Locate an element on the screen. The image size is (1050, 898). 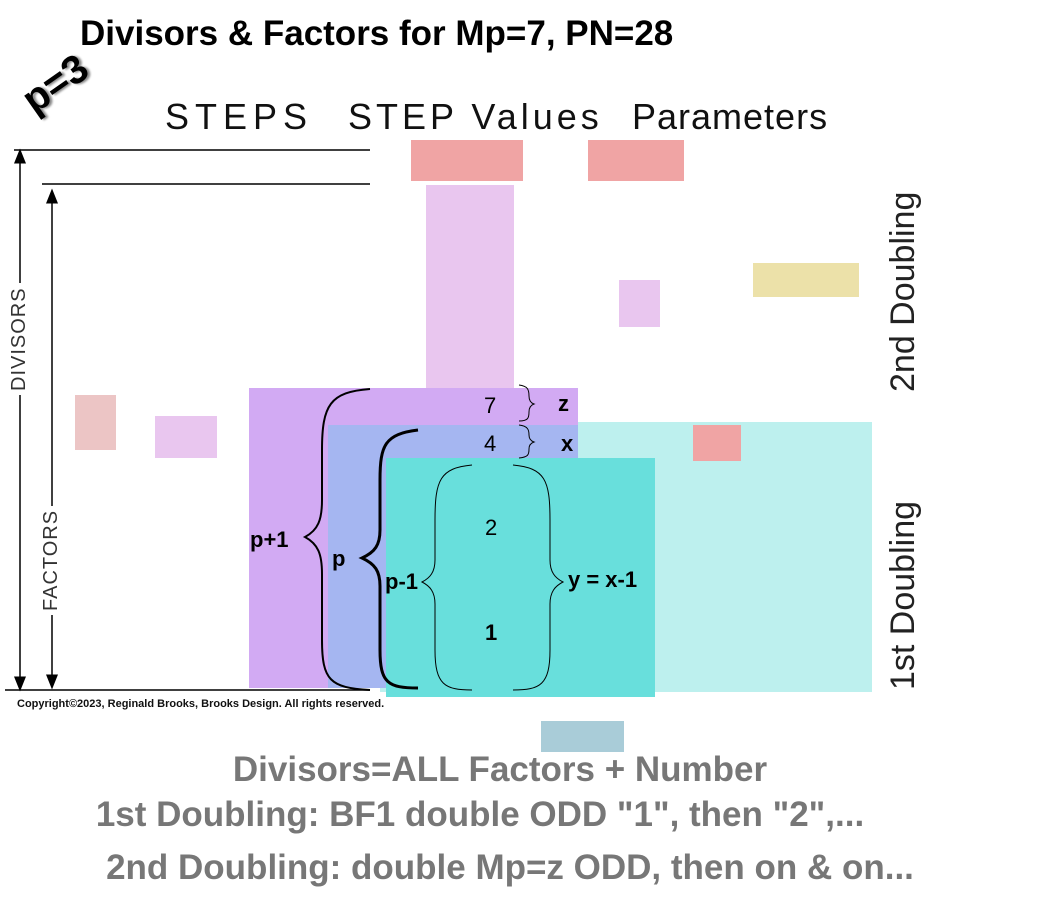
block-lilac-small is located at coordinates (639, 303).